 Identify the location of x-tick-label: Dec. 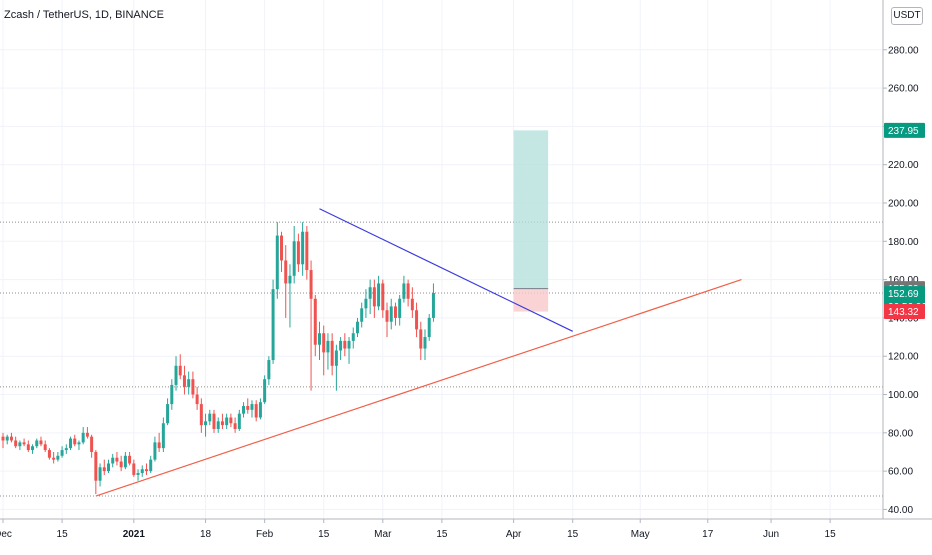
(6, 534).